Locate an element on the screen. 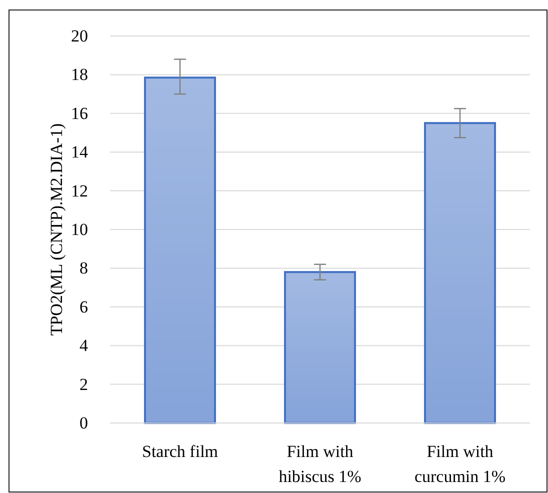  y-tick-label: 0 is located at coordinates (84, 422).